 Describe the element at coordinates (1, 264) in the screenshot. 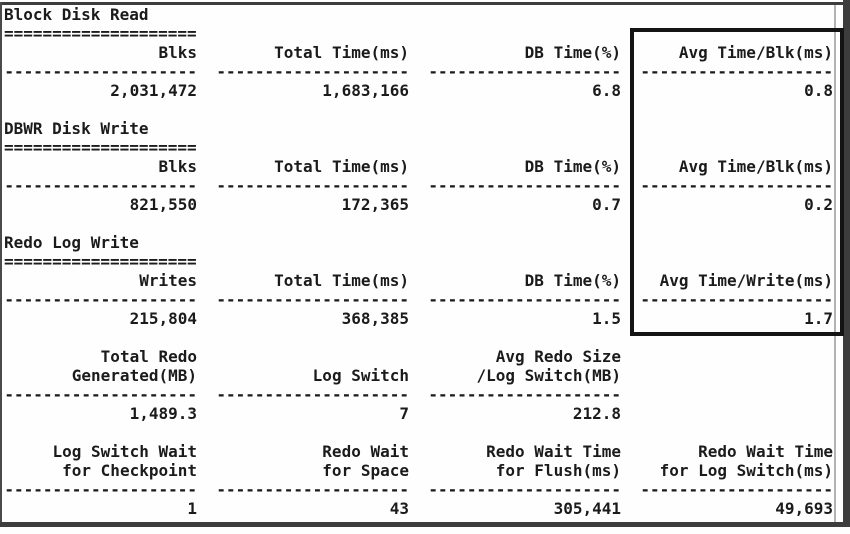

I see `figure-frame-left` at that location.